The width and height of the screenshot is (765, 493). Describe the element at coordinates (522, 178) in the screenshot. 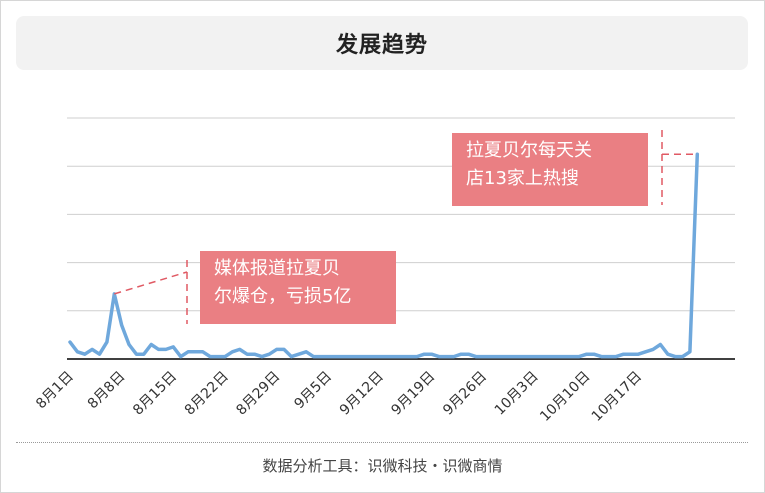

I see `annotation-2-line2: 店13家上热搜` at that location.